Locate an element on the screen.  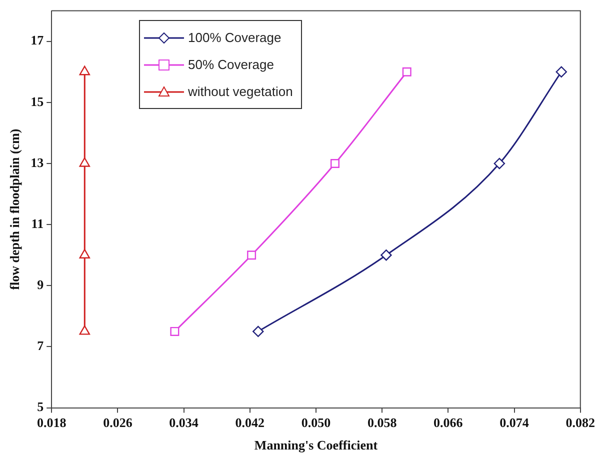
y-tick-label: 13 is located at coordinates (37, 162).